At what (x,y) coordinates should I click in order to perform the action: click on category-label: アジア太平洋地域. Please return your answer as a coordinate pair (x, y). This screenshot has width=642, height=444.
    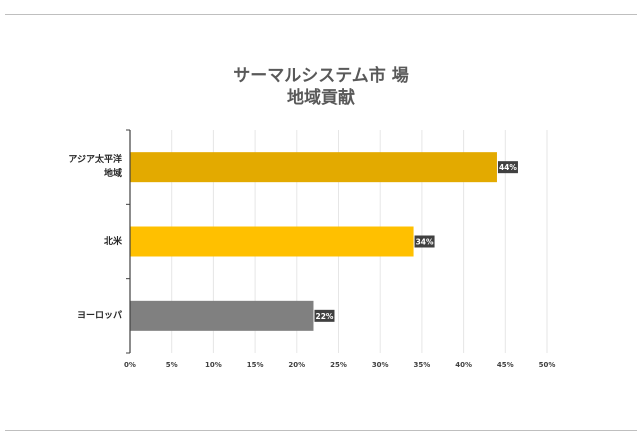
    Looking at the image, I should click on (95, 167).